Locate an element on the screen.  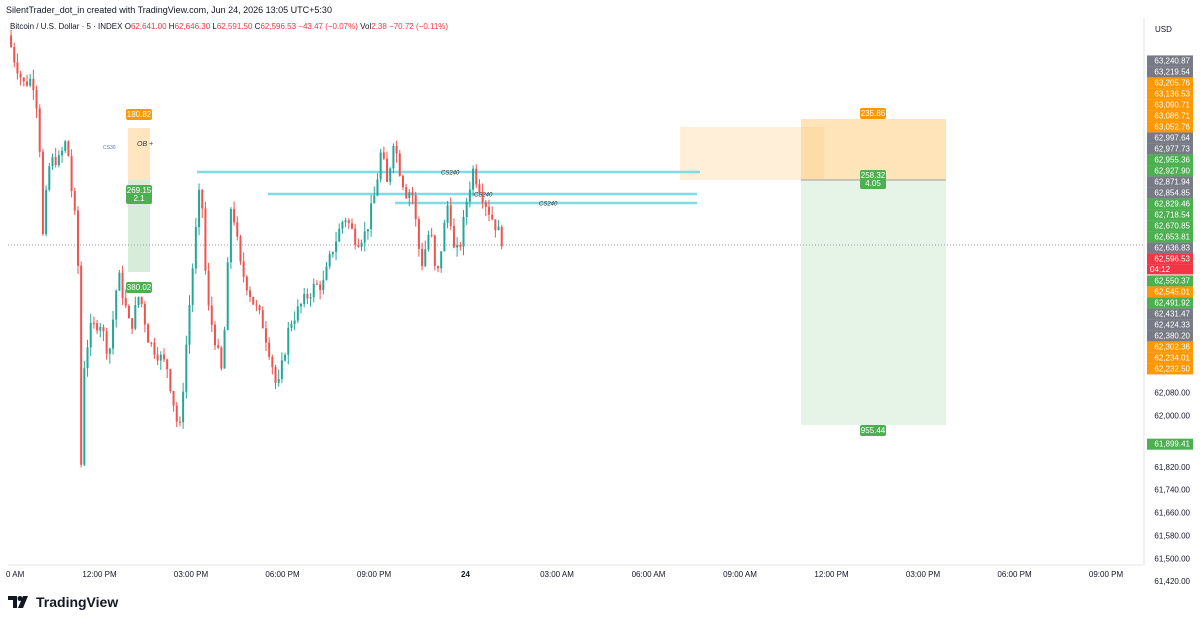
left-risk-label: 180.82 is located at coordinates (139, 114).